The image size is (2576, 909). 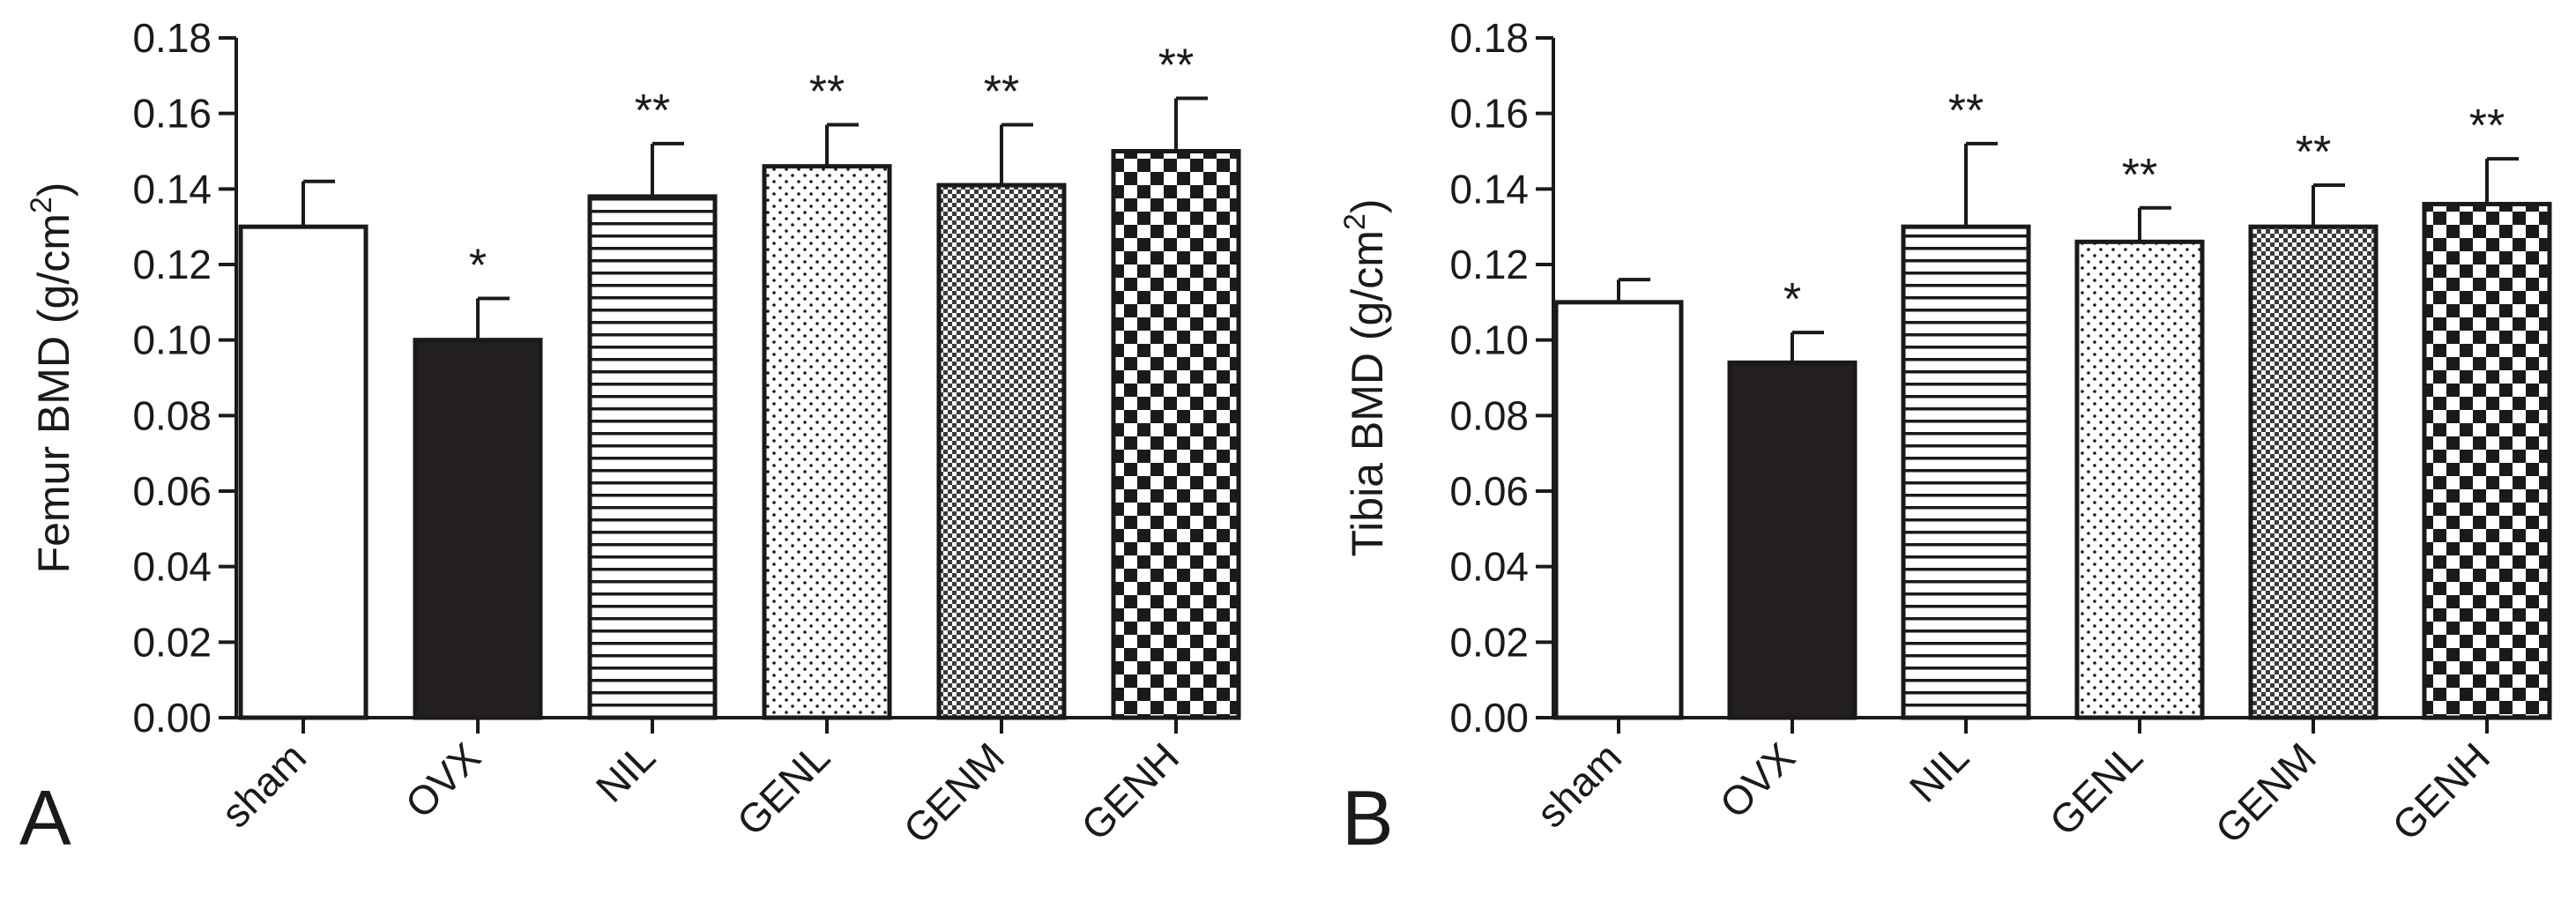 I want to click on y-axis-title: Tibia BMD (g/cm2), so click(x=1365, y=378).